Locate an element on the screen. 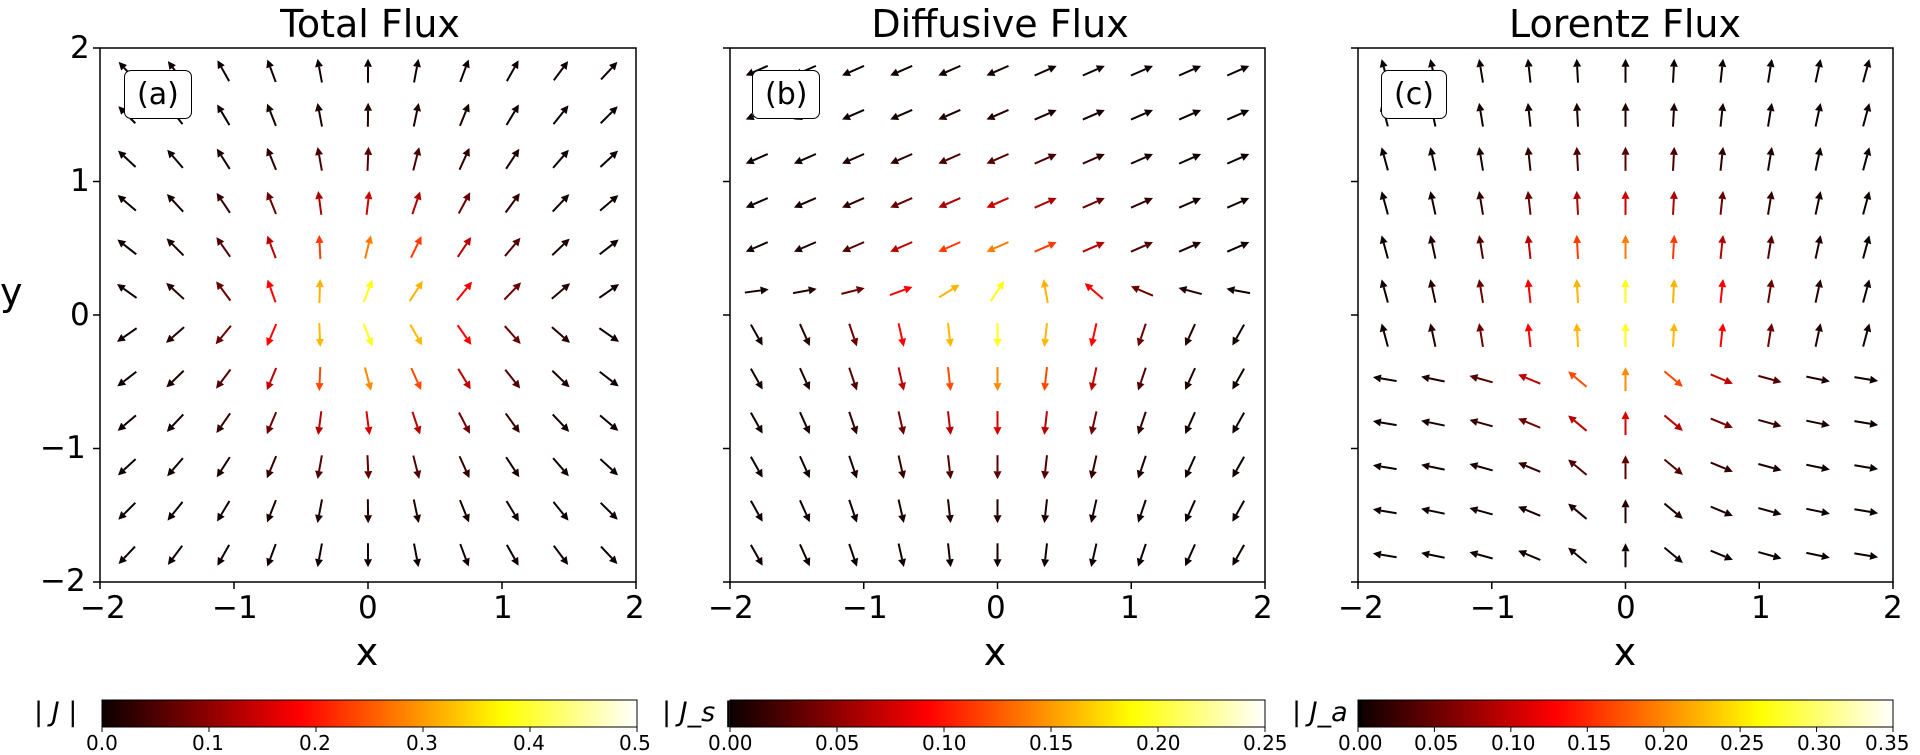  panel-a-ytick: 1 is located at coordinates (80, 181).